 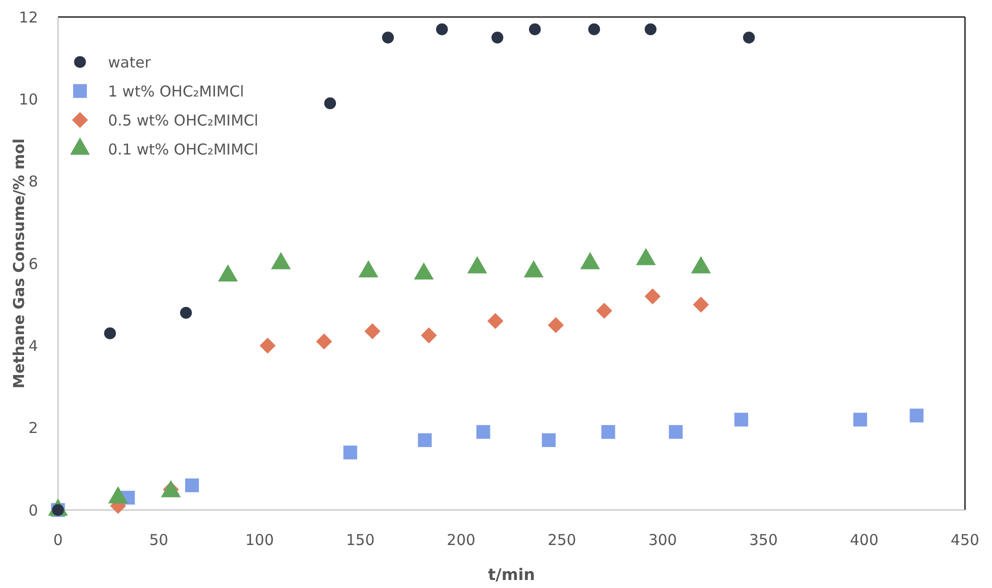 I want to click on x-tick-label: 0, so click(x=58, y=540).